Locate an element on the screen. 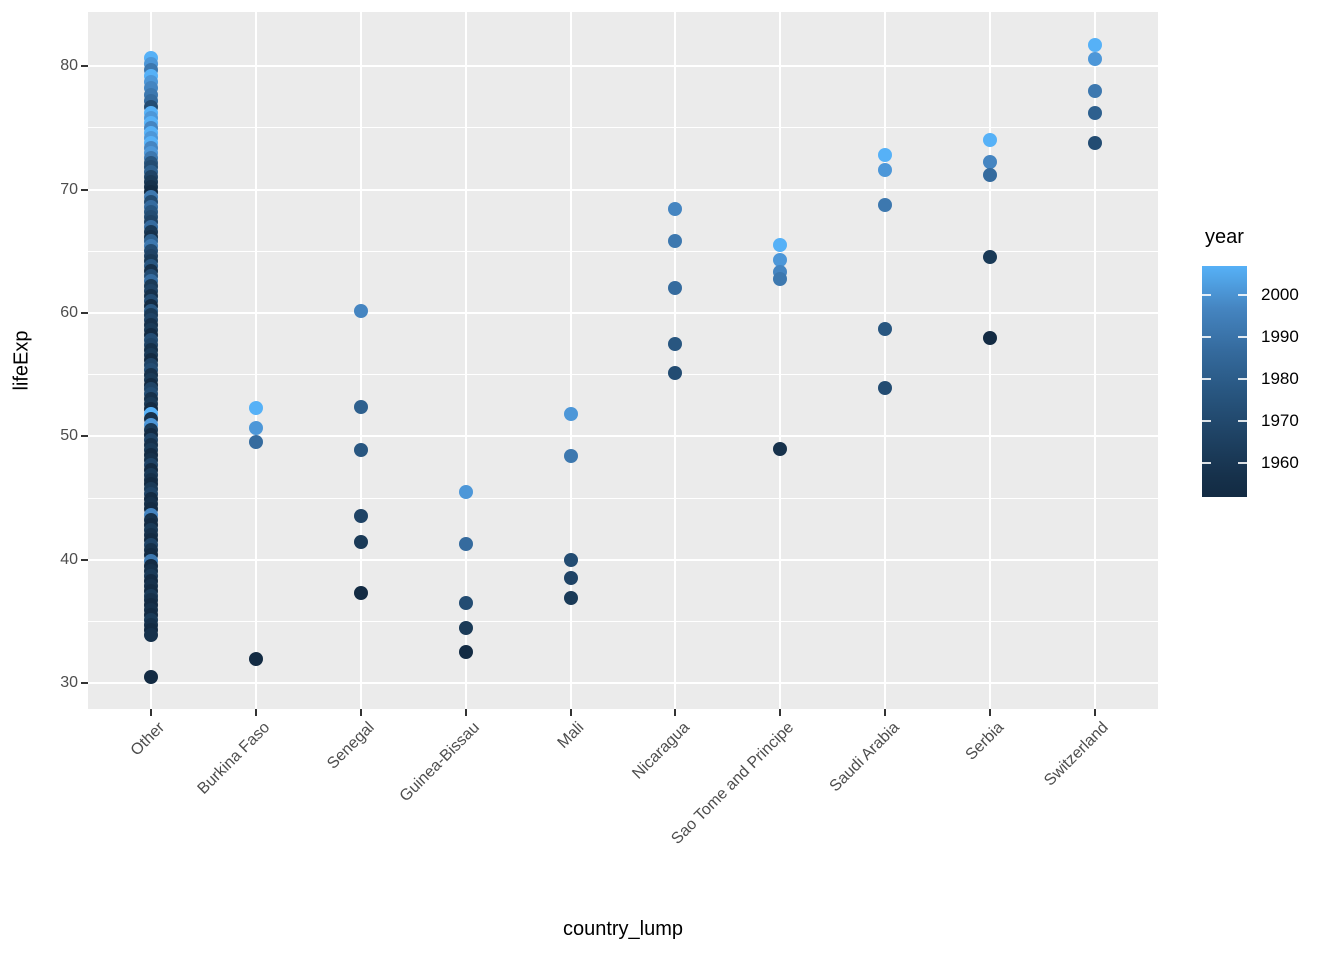 This screenshot has height=960, width=1344. y-axis-title: lifeExp is located at coordinates (21, 360).